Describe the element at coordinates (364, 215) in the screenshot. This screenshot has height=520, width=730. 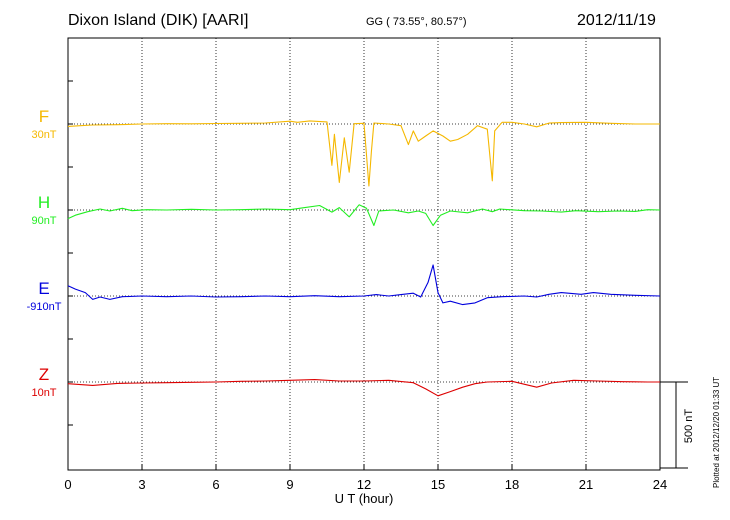
I see `series-line-h` at that location.